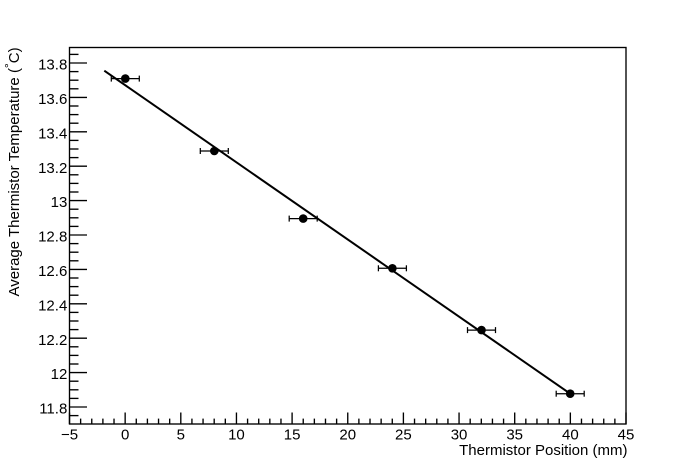 This screenshot has height=472, width=696. I want to click on svg-text: 12.2, so click(52, 340).